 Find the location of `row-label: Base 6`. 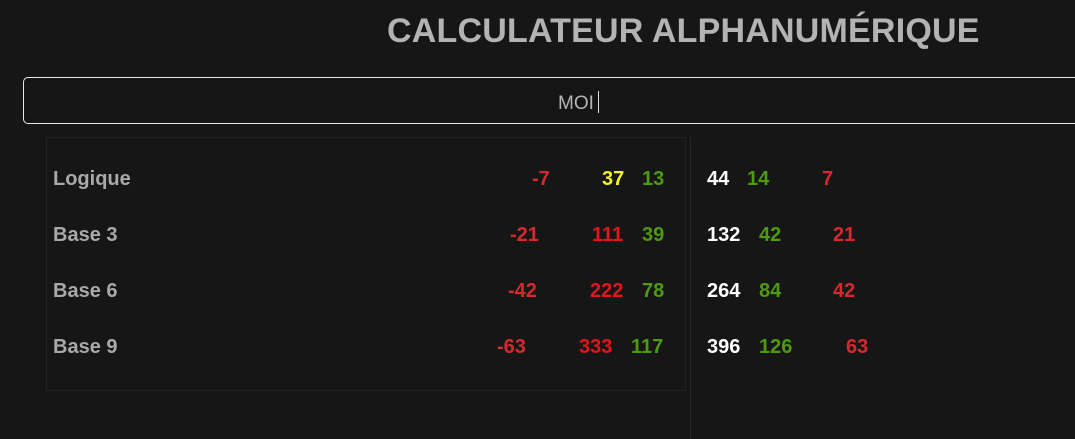

row-label: Base 6 is located at coordinates (85, 291).